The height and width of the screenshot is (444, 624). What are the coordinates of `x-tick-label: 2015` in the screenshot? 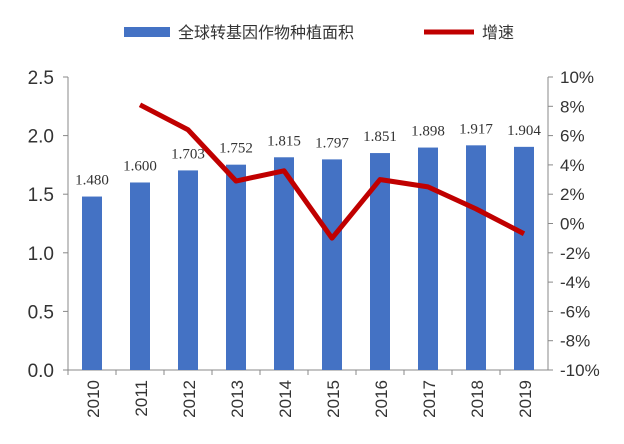 It's located at (333, 399).